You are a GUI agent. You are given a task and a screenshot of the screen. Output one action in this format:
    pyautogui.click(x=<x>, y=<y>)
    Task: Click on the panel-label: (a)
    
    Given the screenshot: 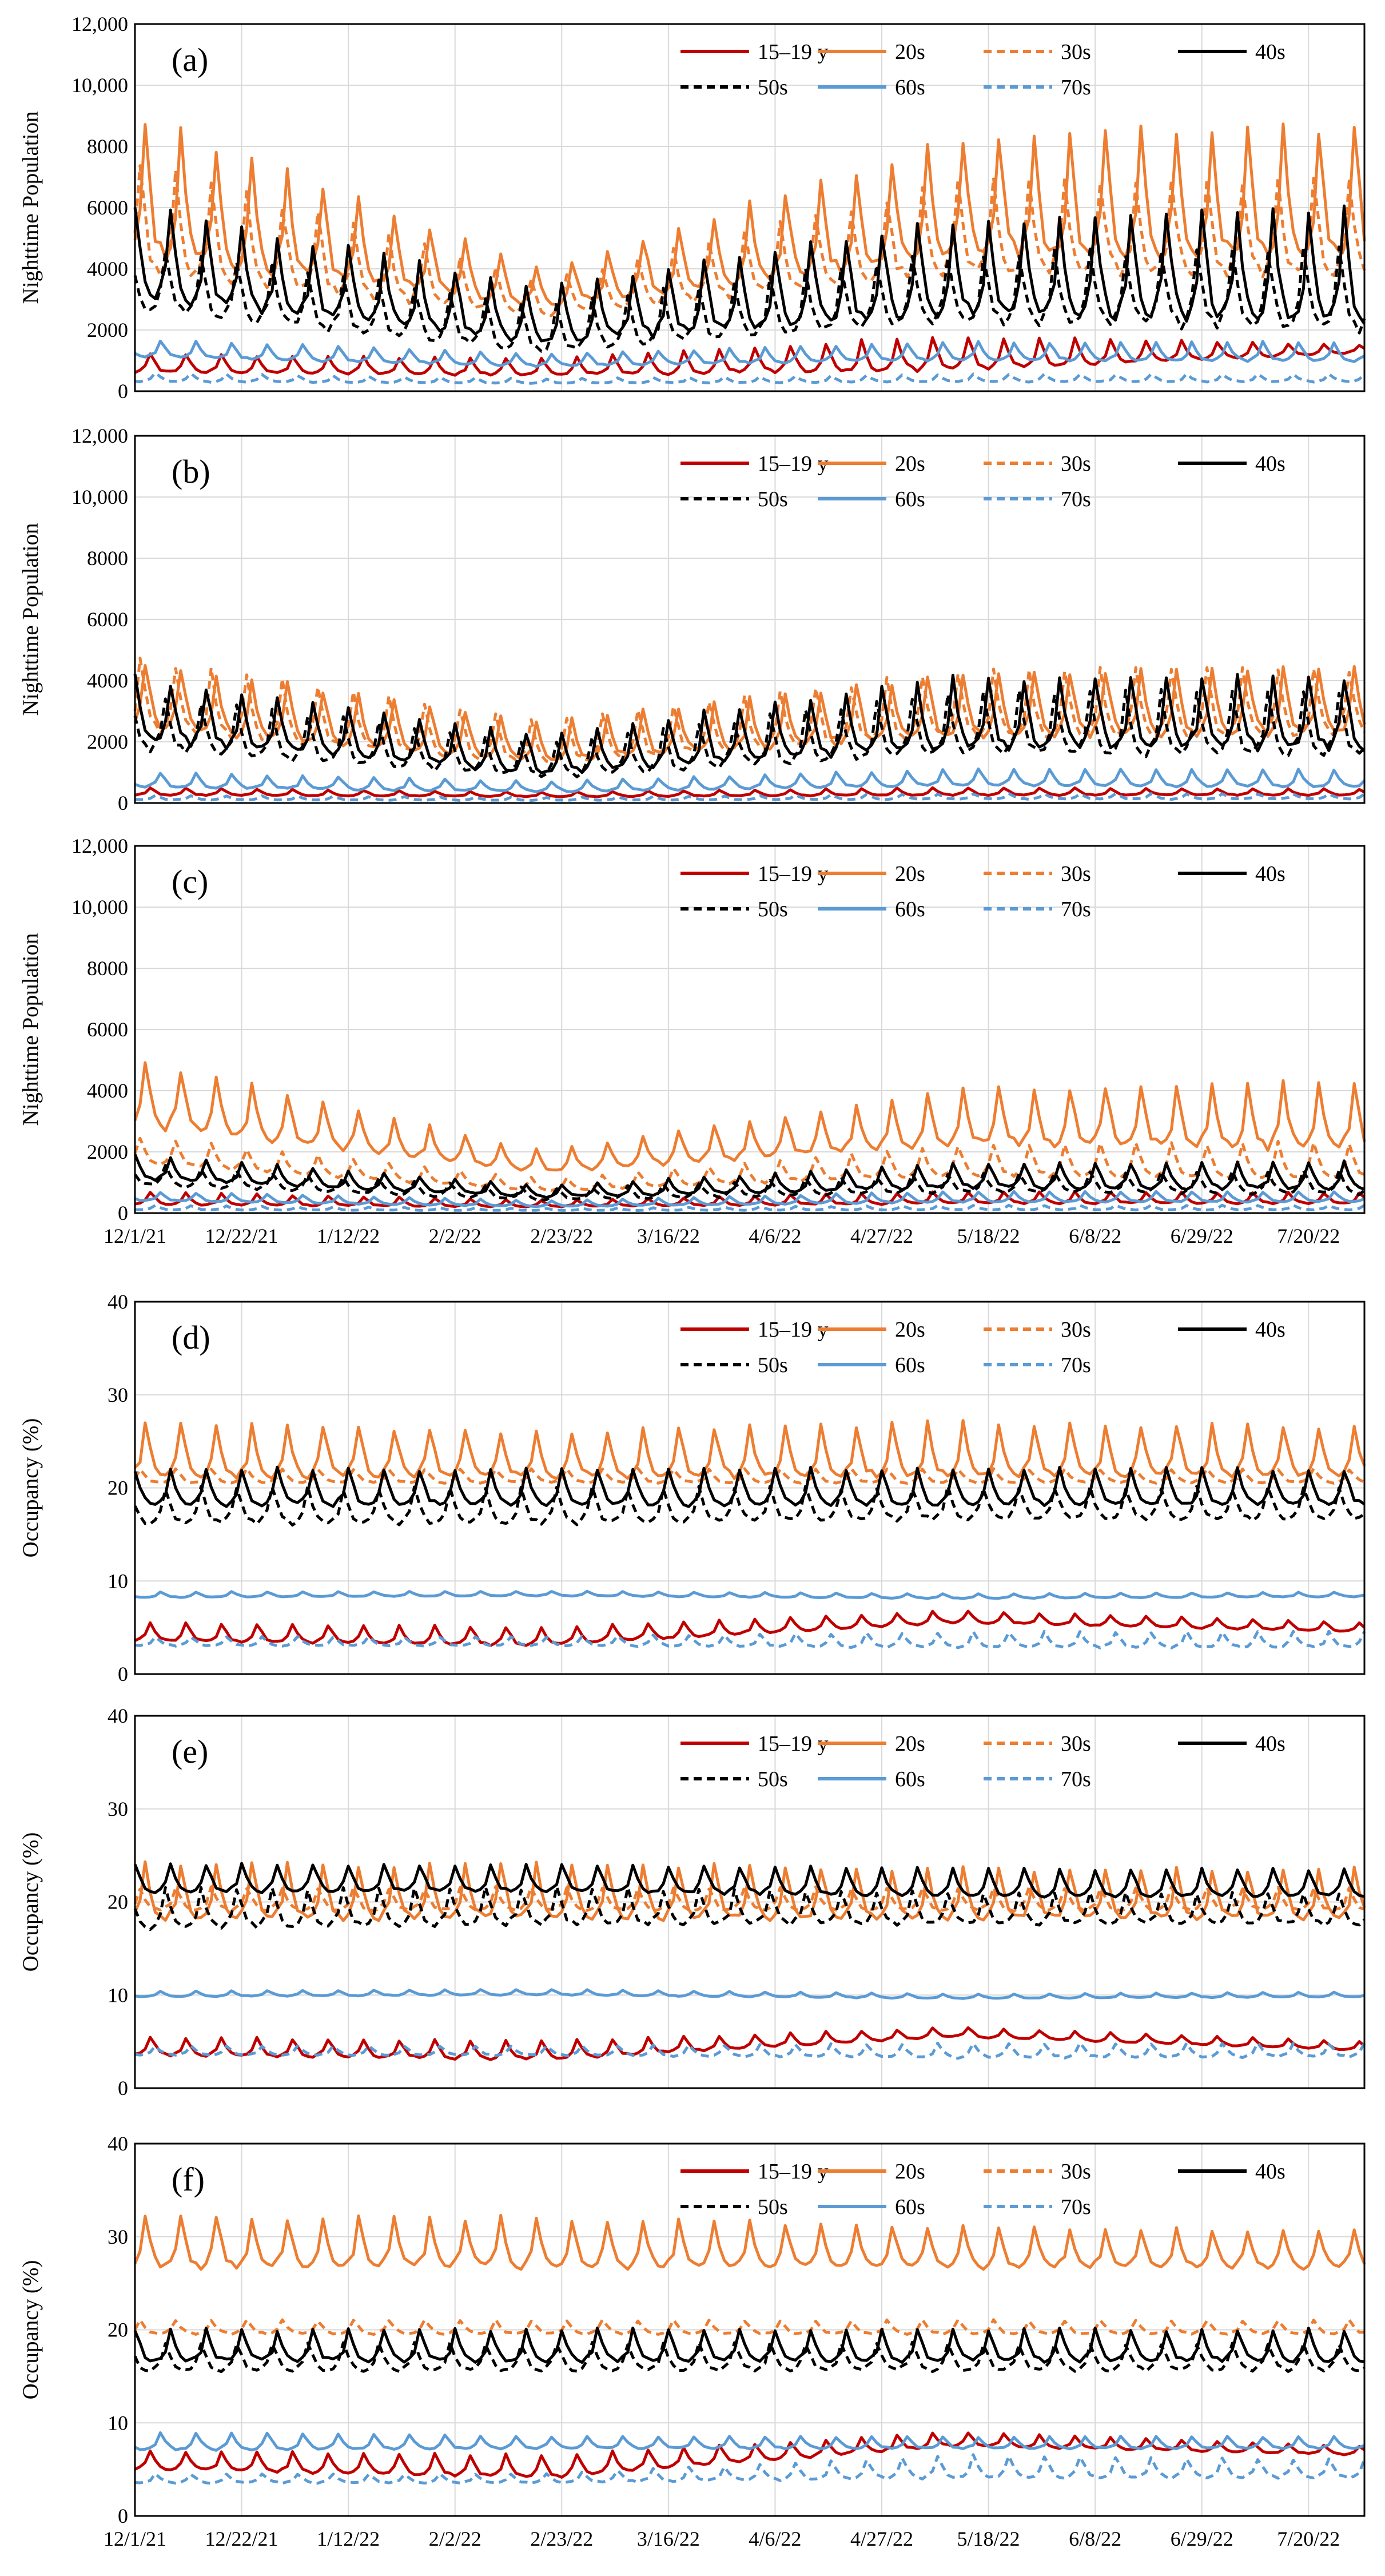 What is the action you would take?
    pyautogui.click(x=190, y=59)
    